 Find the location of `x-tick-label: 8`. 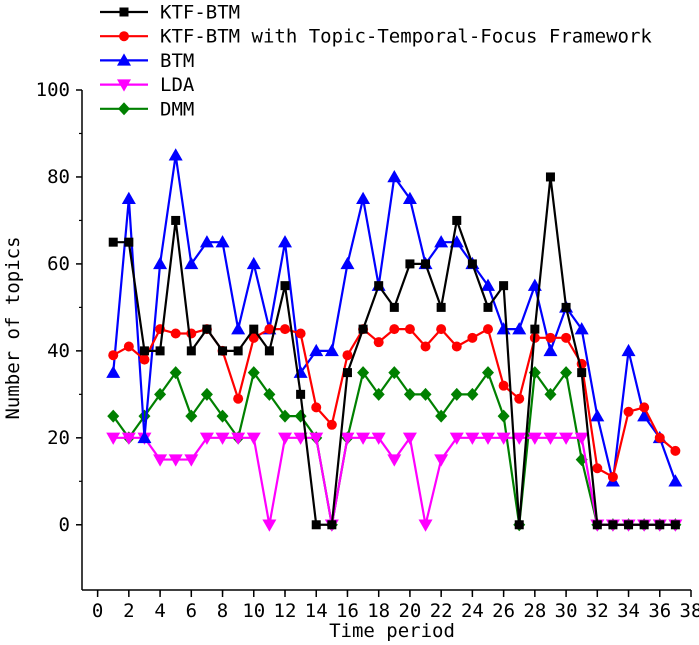

x-tick-label: 8 is located at coordinates (222, 611).